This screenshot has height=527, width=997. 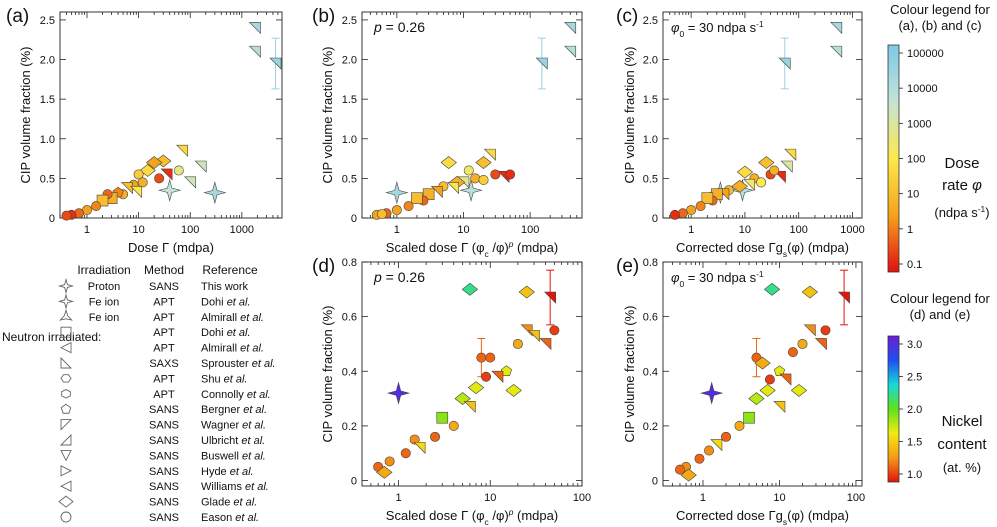 I want to click on x-tick-label: 10, so click(x=463, y=230).